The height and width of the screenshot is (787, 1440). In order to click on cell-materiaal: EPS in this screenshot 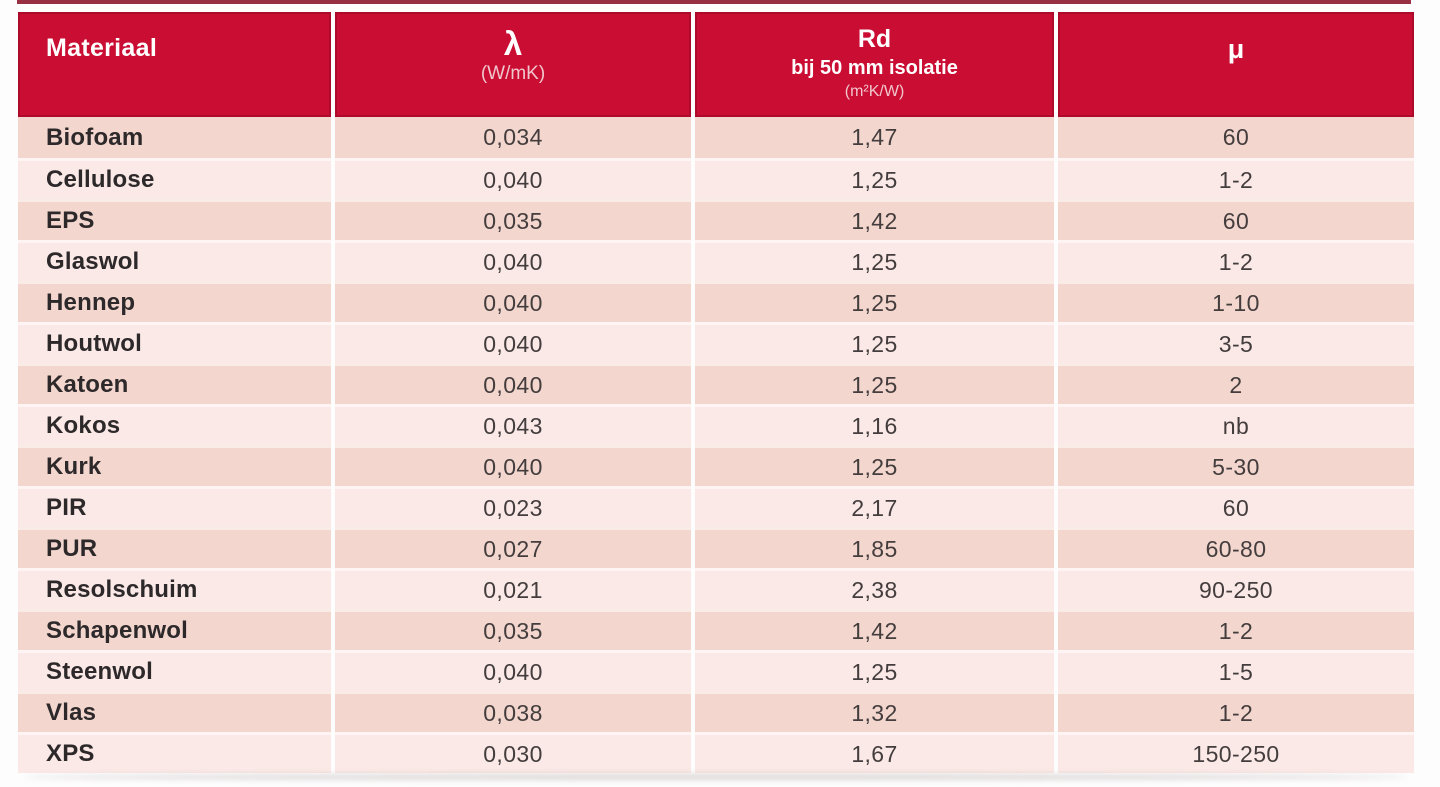, I will do `click(174, 219)`.